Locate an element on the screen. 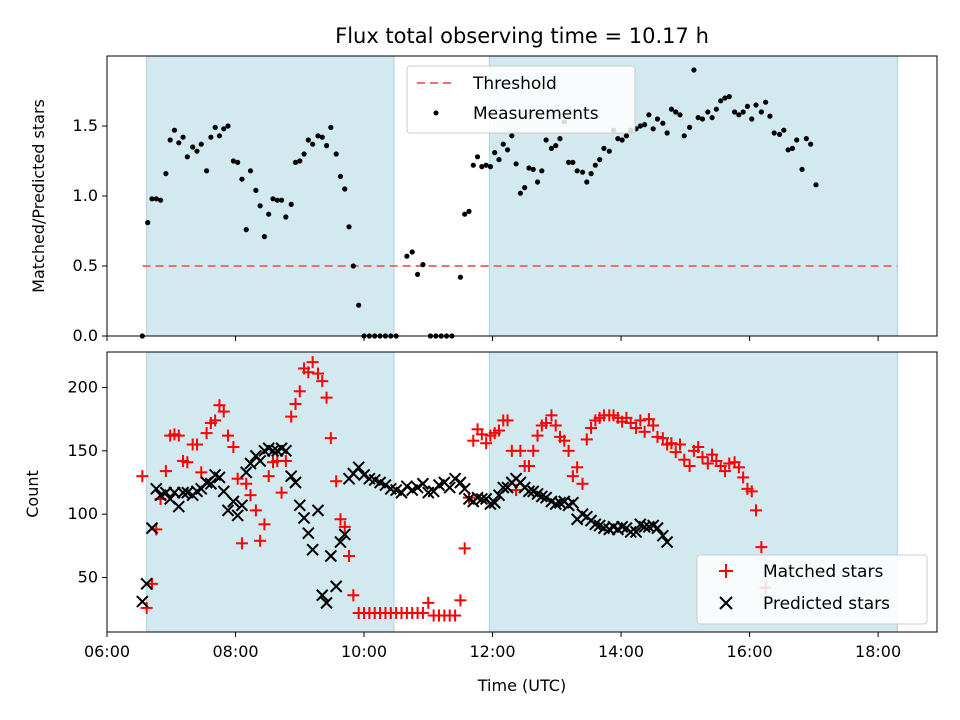 This screenshot has height=720, width=960. bottom-y-axis-label: Count is located at coordinates (32, 494).